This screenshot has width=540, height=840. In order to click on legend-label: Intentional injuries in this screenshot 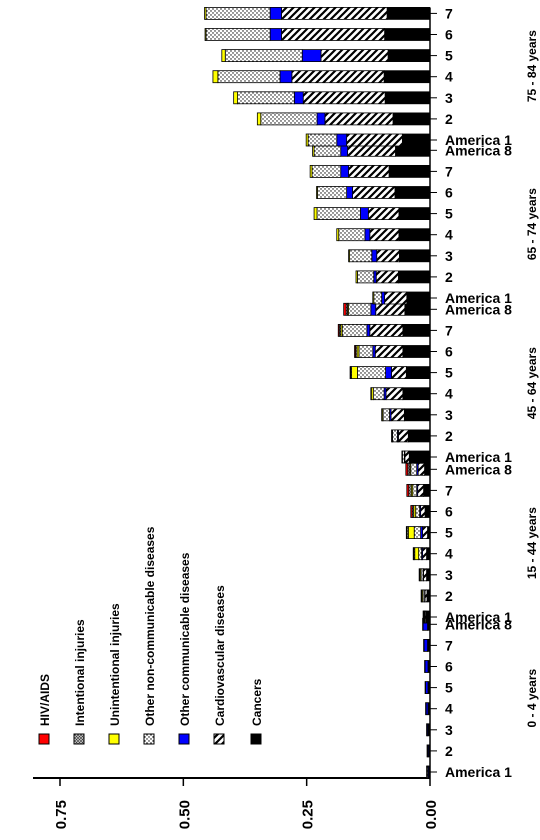, I will do `click(80, 672)`.